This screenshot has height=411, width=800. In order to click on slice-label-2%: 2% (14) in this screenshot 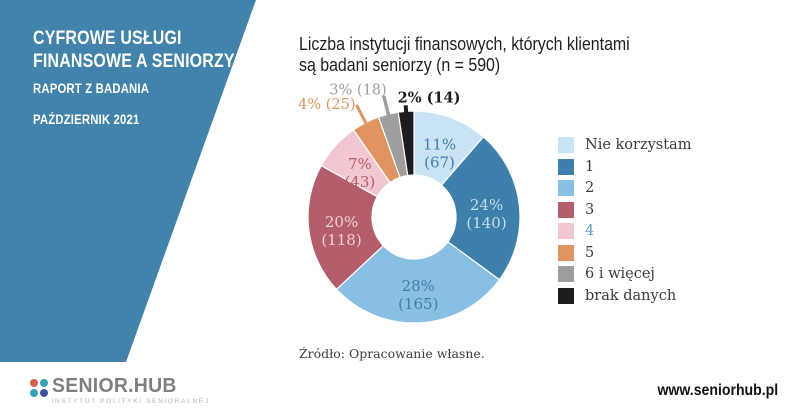, I will do `click(429, 97)`.